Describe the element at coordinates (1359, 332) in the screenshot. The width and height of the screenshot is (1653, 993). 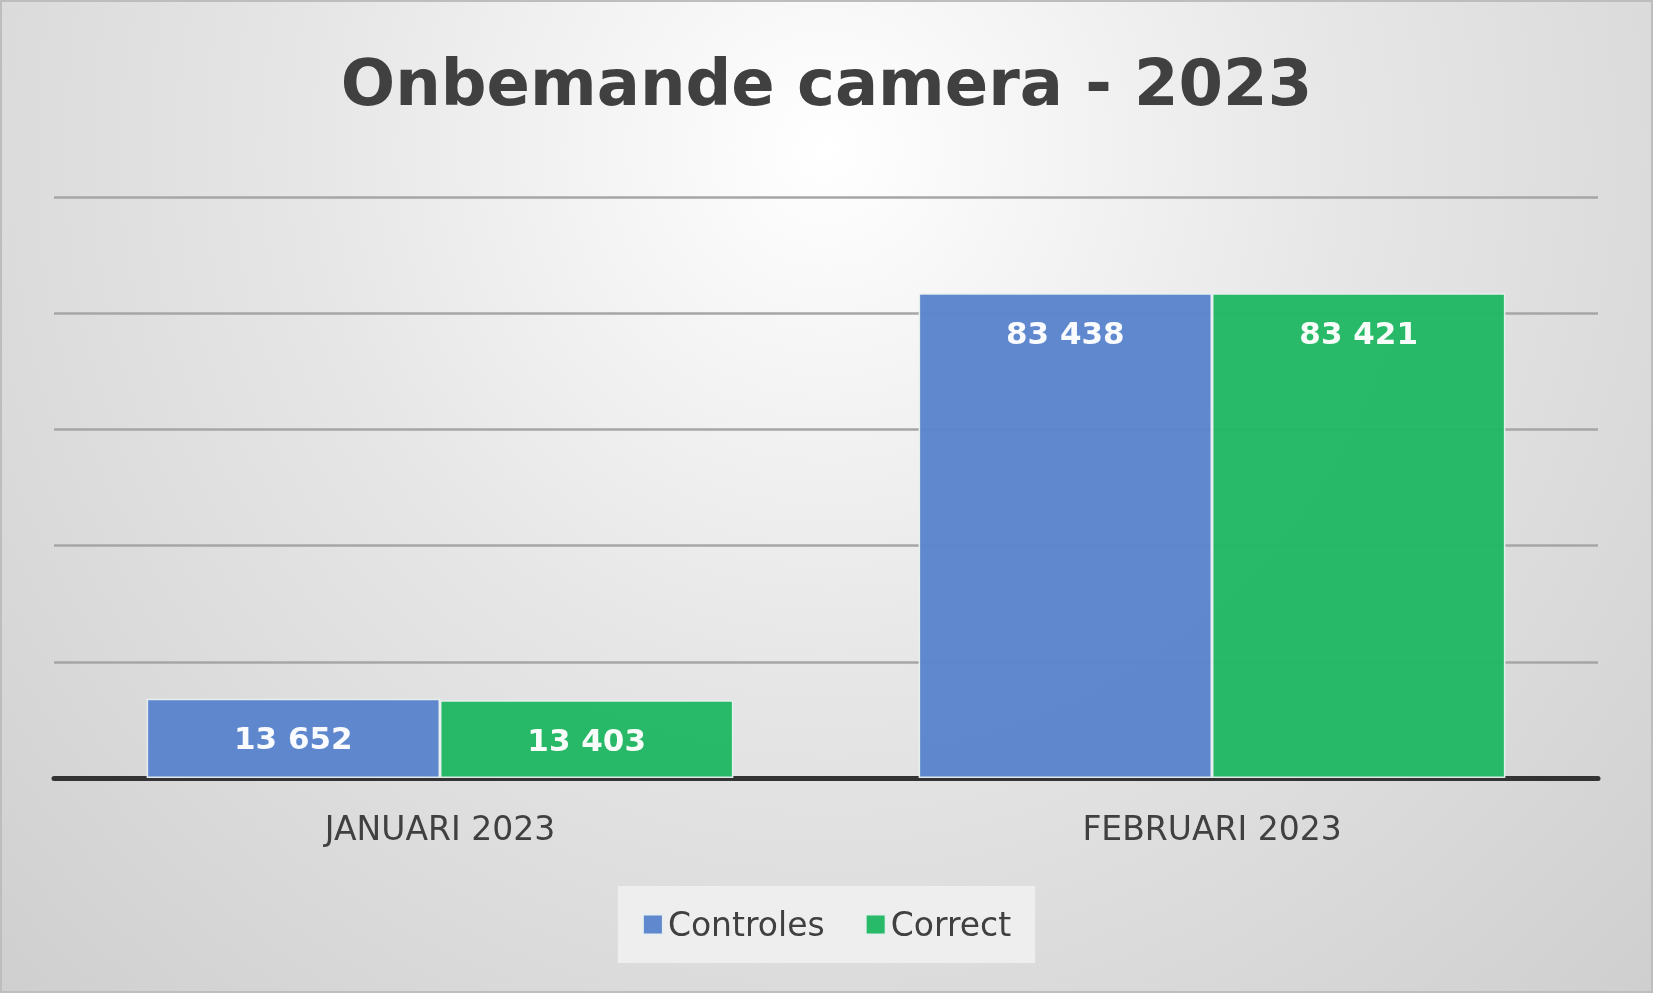
I see `data-label: 83 421` at that location.